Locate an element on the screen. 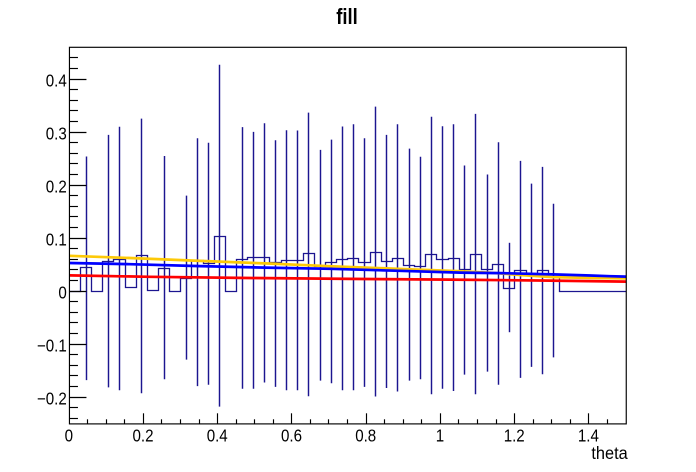 Image resolution: width=696 pixels, height=472 pixels. svg-text: 1.2 is located at coordinates (514, 436).